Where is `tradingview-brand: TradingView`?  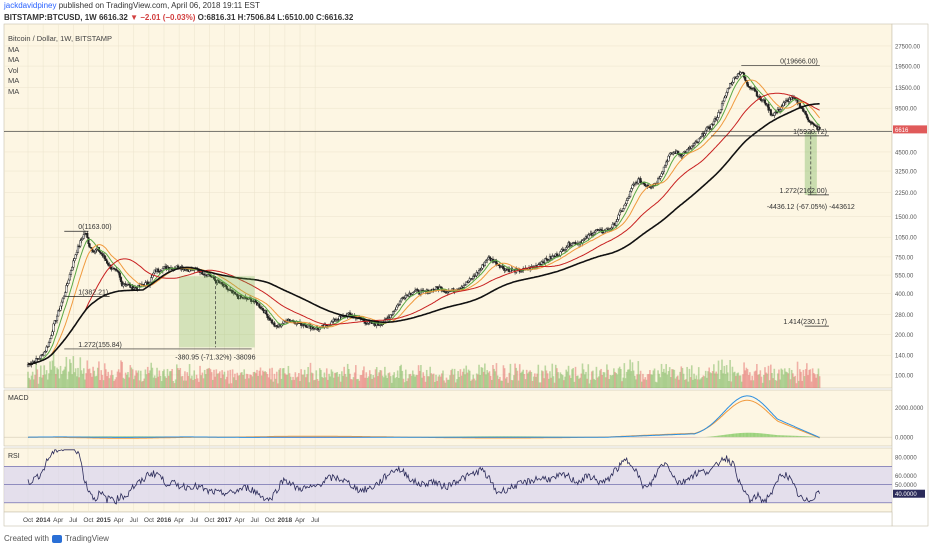 tradingview-brand: TradingView is located at coordinates (86, 538).